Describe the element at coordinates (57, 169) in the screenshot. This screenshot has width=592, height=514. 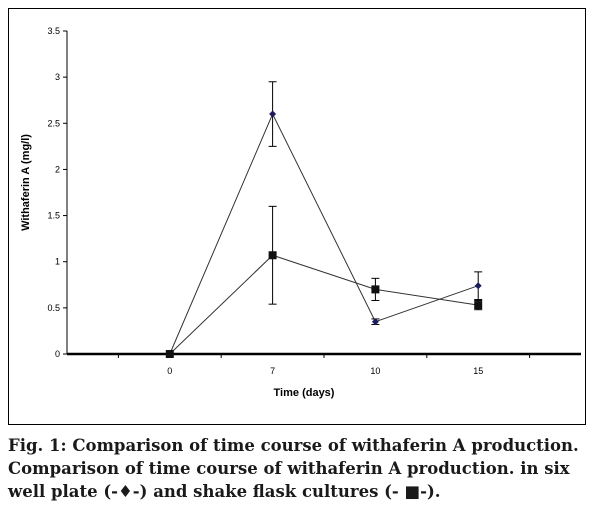
I see `y-tick-label: 2` at that location.